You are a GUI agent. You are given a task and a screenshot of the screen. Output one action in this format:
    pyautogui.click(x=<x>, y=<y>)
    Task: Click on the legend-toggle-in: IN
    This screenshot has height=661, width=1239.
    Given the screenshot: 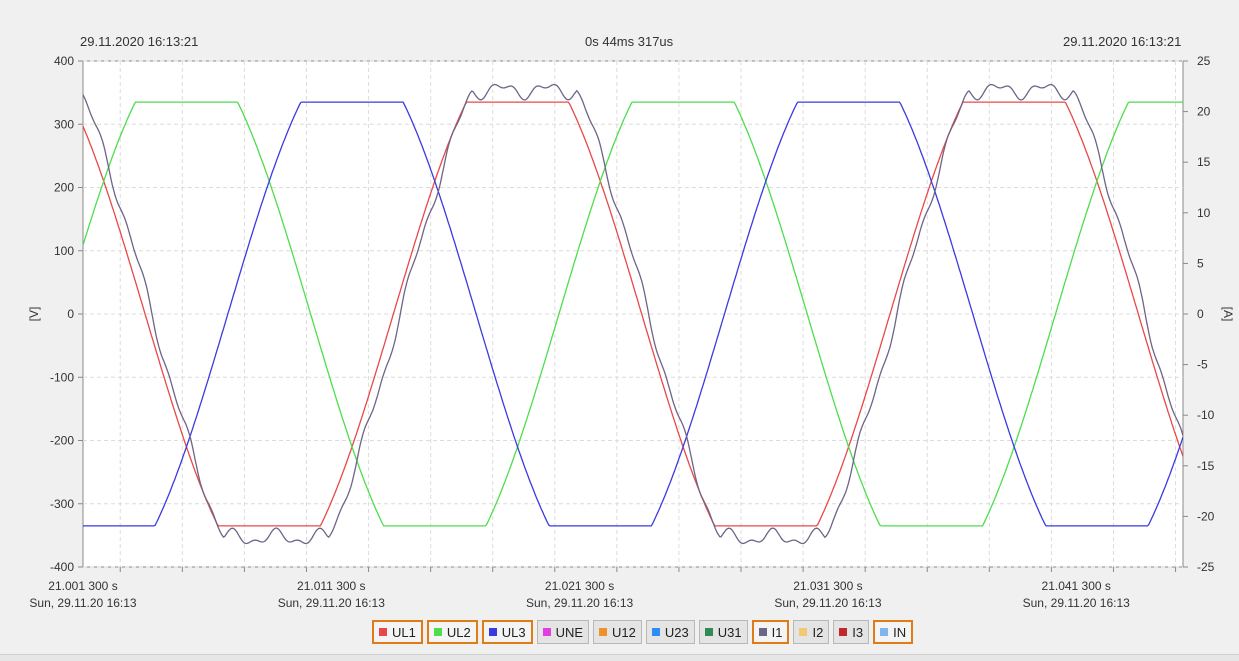 What is the action you would take?
    pyautogui.click(x=893, y=632)
    